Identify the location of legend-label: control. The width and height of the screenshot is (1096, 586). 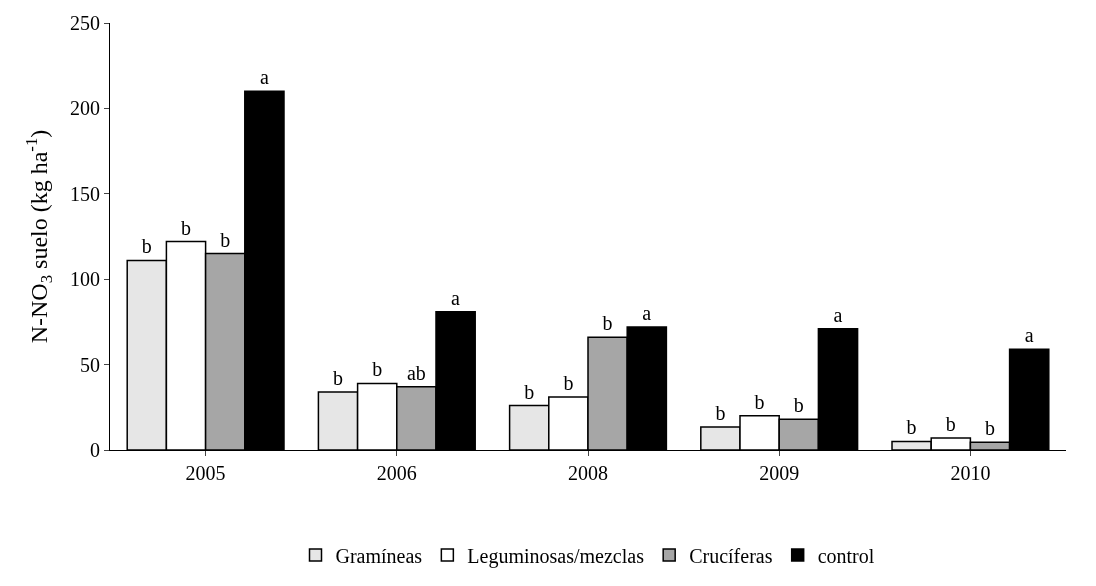
(846, 555).